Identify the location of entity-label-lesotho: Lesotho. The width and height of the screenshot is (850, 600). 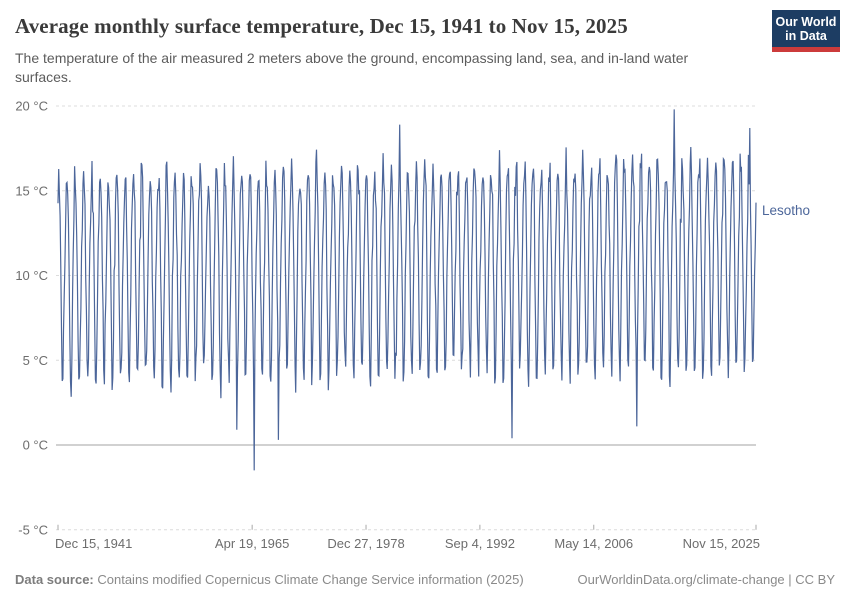
(786, 210).